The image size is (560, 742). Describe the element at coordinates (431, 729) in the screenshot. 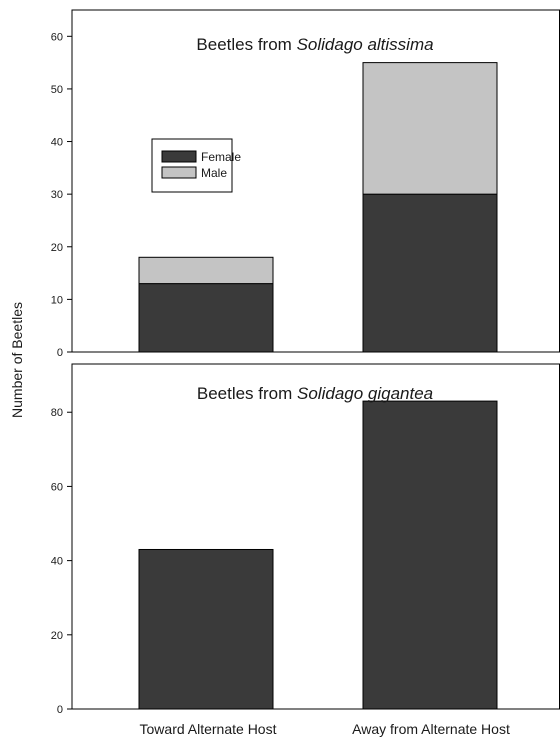

I see `x-category-label-away: Away from Alternate Host` at that location.